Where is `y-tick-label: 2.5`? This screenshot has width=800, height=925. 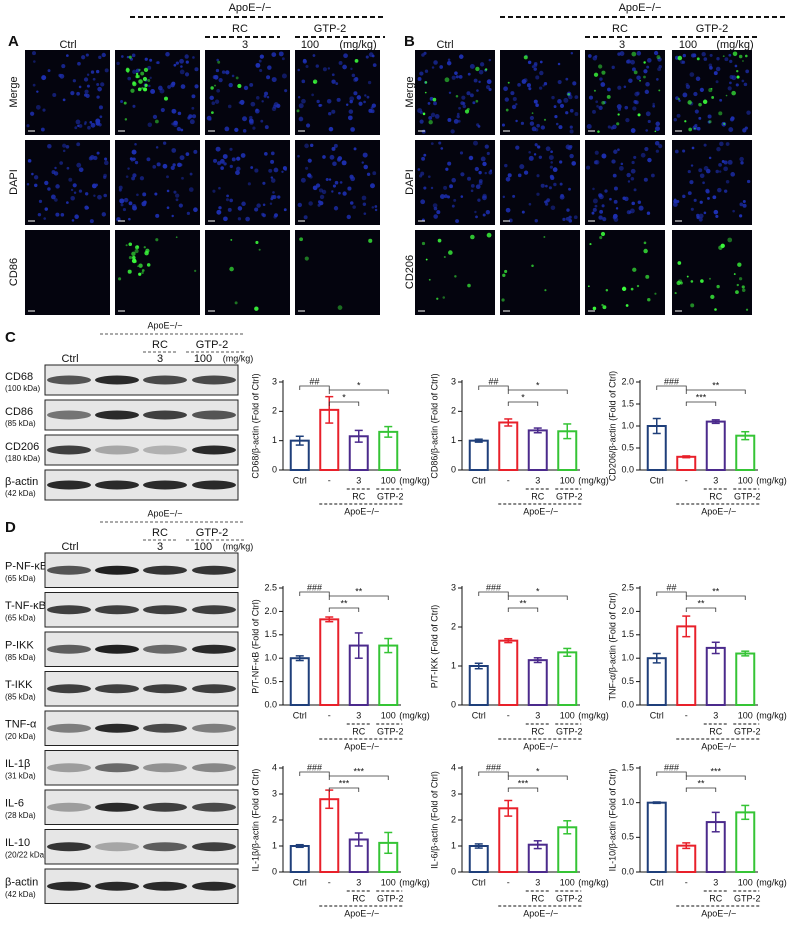 y-tick-label: 2.5 is located at coordinates (270, 587).